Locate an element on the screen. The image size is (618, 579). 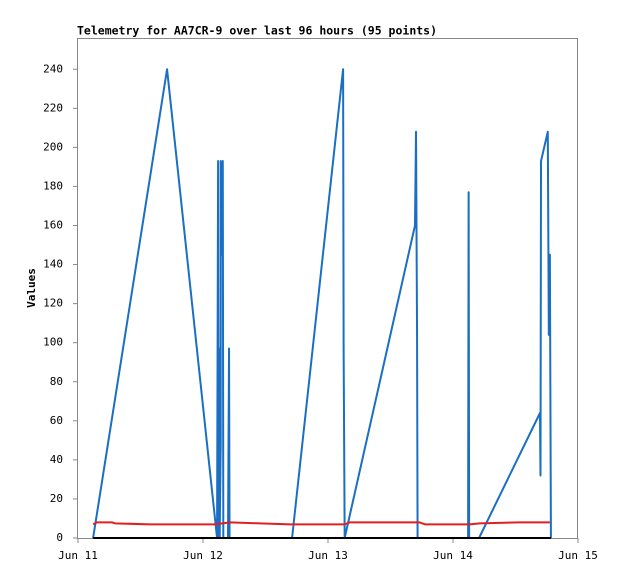
x-tick-label: Jun 12 is located at coordinates (203, 555).